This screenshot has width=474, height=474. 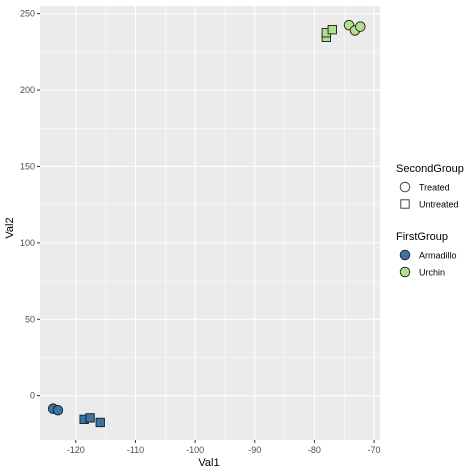 I want to click on y-tick-label: 150, so click(x=27, y=166).